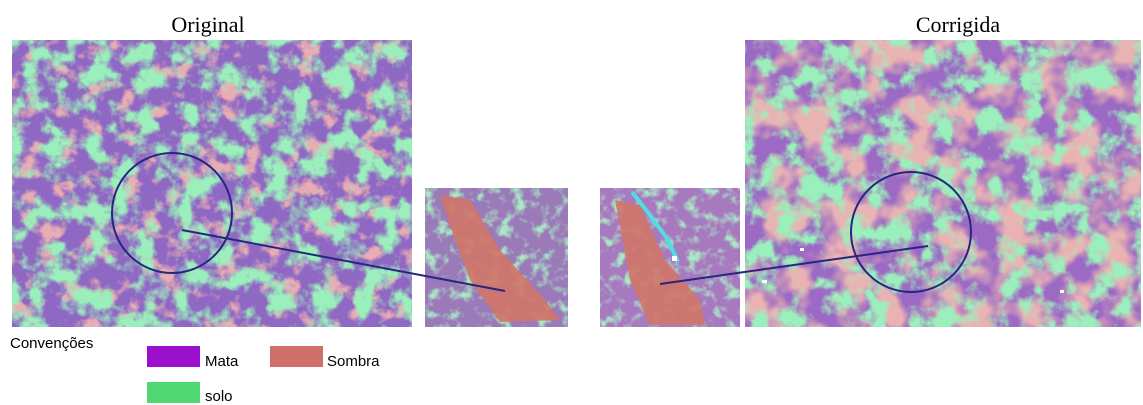  I want to click on zoom-corrected, so click(670, 257).